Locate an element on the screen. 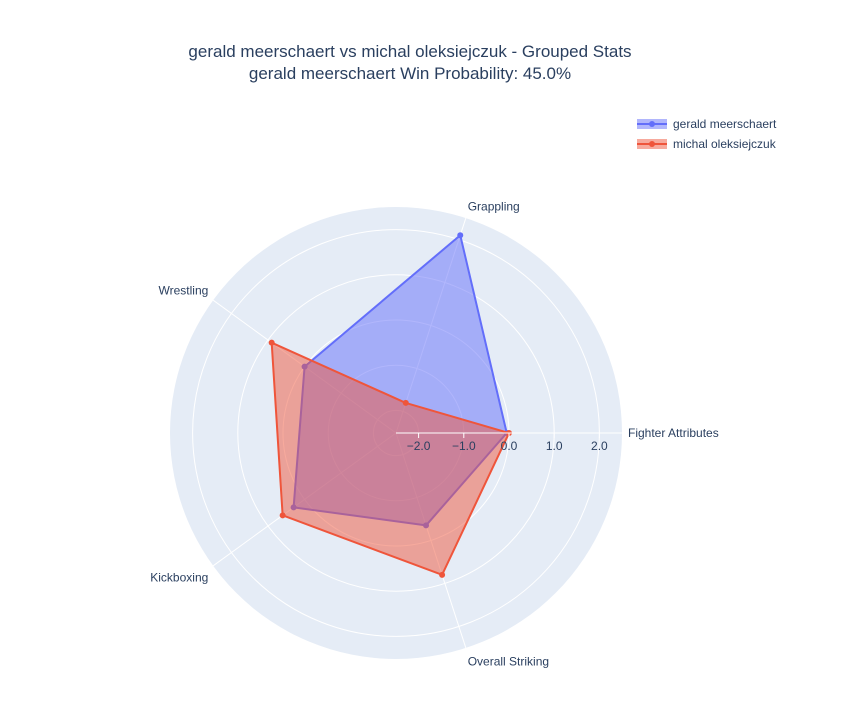 The image size is (850, 706). radial-tick-label-0: −2.0 is located at coordinates (419, 446).